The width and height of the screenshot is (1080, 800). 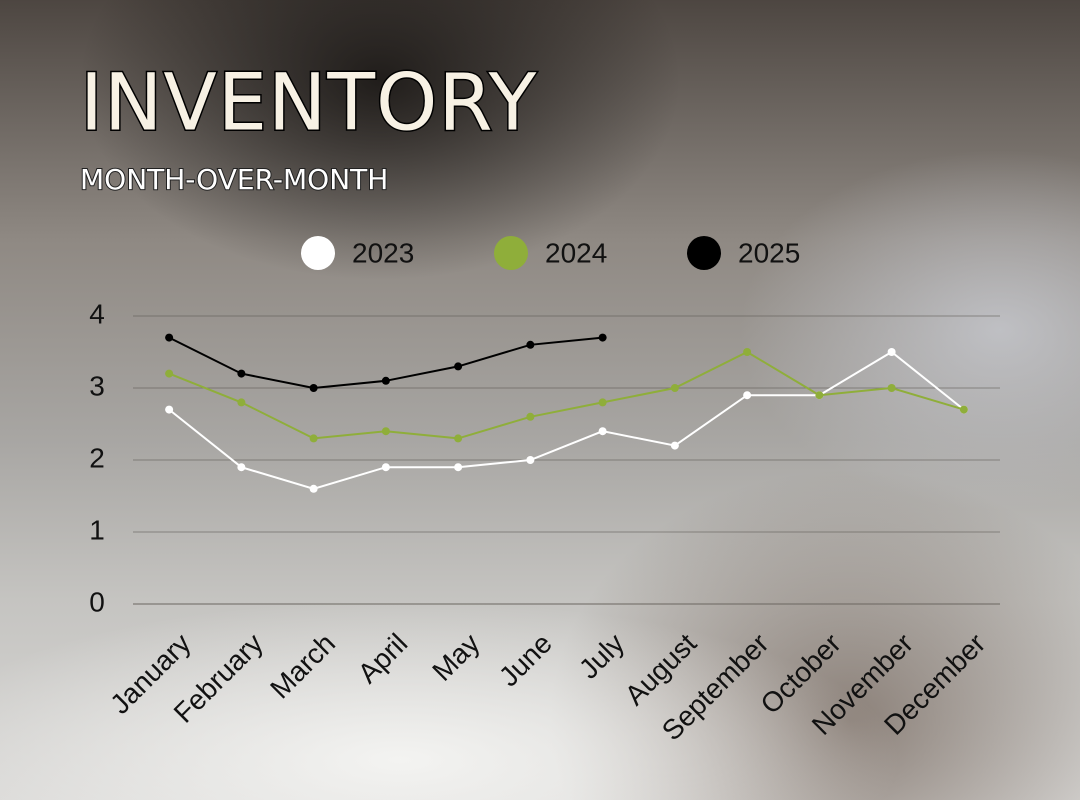 I want to click on y-tick-label: 3, so click(x=97, y=385).